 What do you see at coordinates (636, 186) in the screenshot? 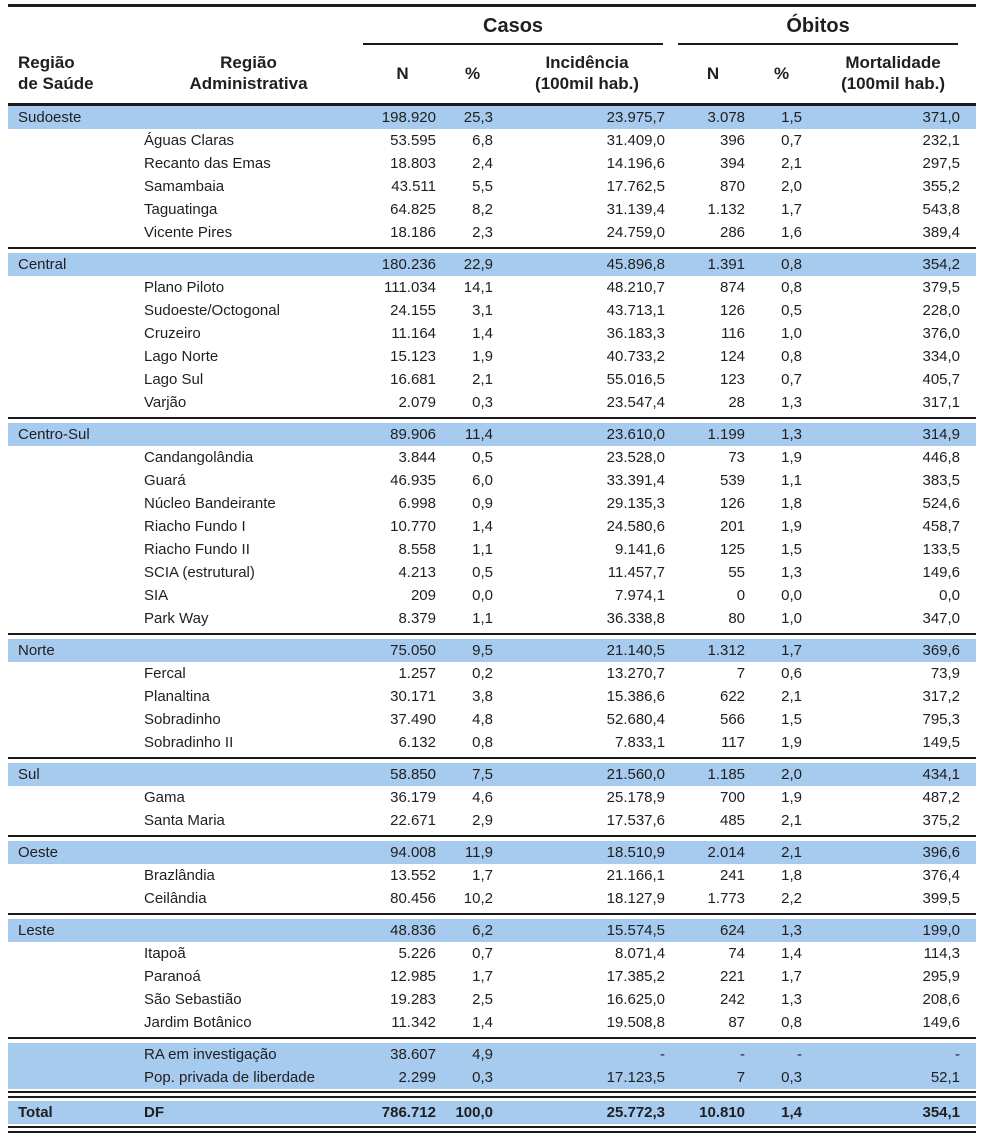
I see `value-cell: 17.762,5` at bounding box center [636, 186].